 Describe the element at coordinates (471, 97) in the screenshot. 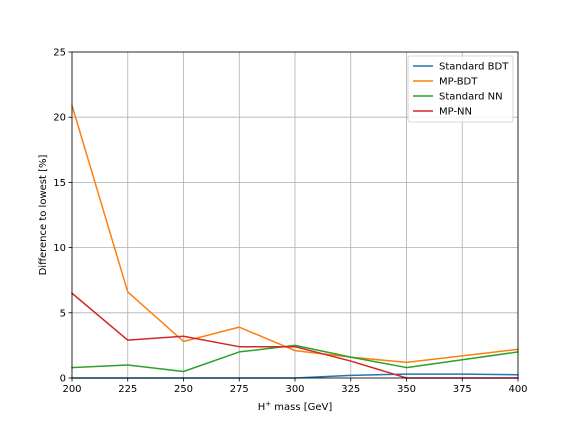

I see `legend-label-standard-nn: Standard NN` at that location.